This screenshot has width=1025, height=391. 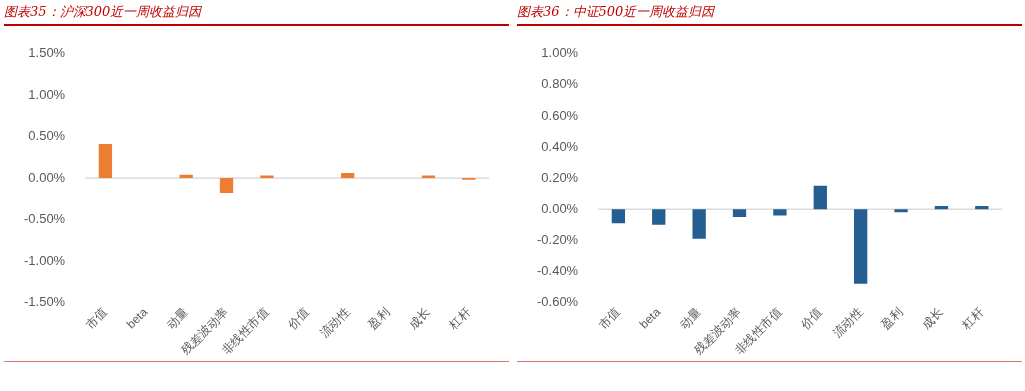 What do you see at coordinates (557, 270) in the screenshot?
I see `y-tick-label: -0.40%` at bounding box center [557, 270].